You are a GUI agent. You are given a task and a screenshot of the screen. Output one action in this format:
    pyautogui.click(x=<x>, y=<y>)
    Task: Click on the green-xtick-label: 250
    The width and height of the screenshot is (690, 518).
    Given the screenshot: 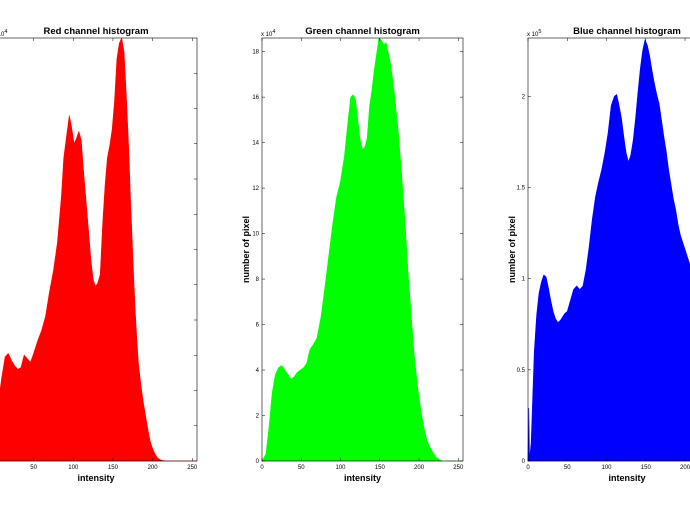 What is the action you would take?
    pyautogui.click(x=458, y=468)
    